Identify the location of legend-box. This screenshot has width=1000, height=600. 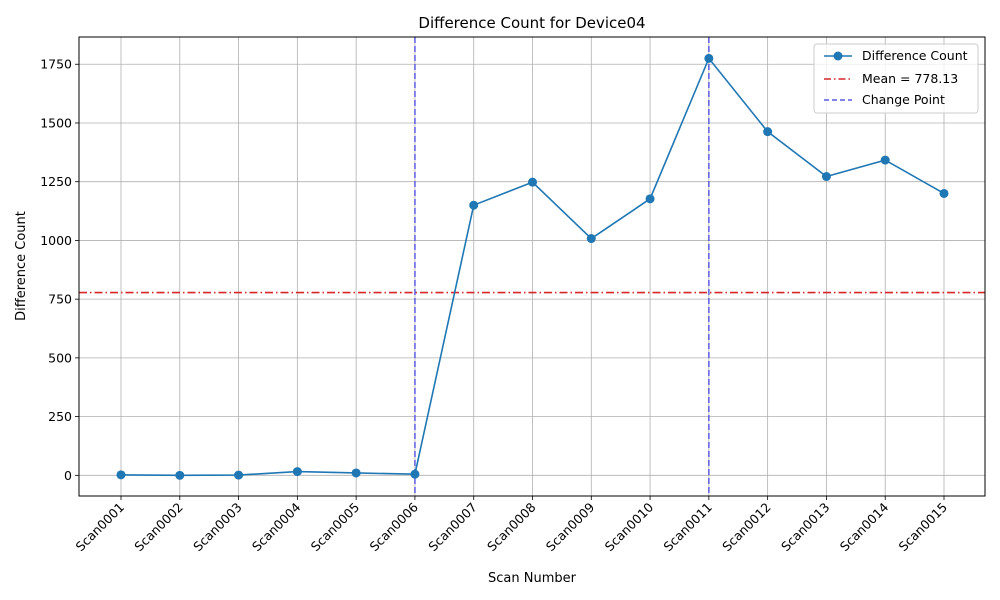
(896, 78).